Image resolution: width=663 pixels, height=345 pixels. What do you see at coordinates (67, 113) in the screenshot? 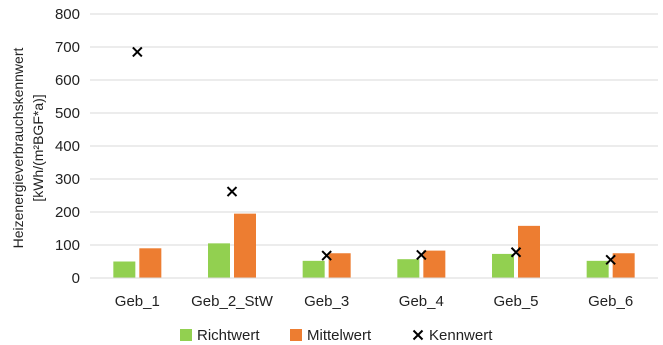
I see `y-tick-label: 500` at bounding box center [67, 113].